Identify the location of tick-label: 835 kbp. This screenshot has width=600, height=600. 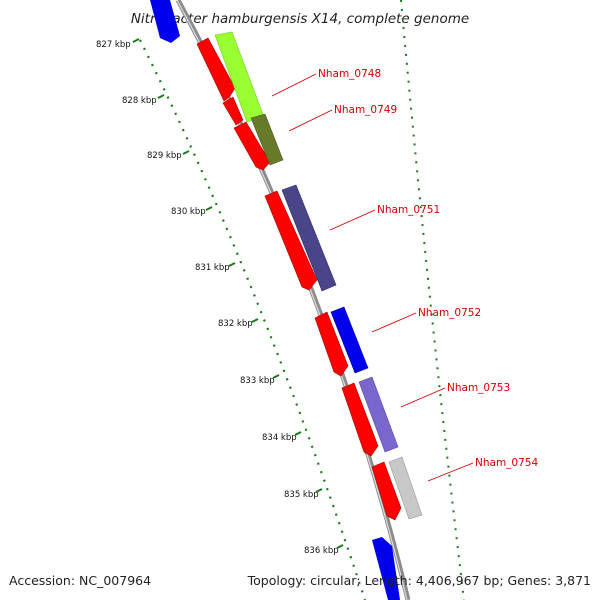
(301, 495).